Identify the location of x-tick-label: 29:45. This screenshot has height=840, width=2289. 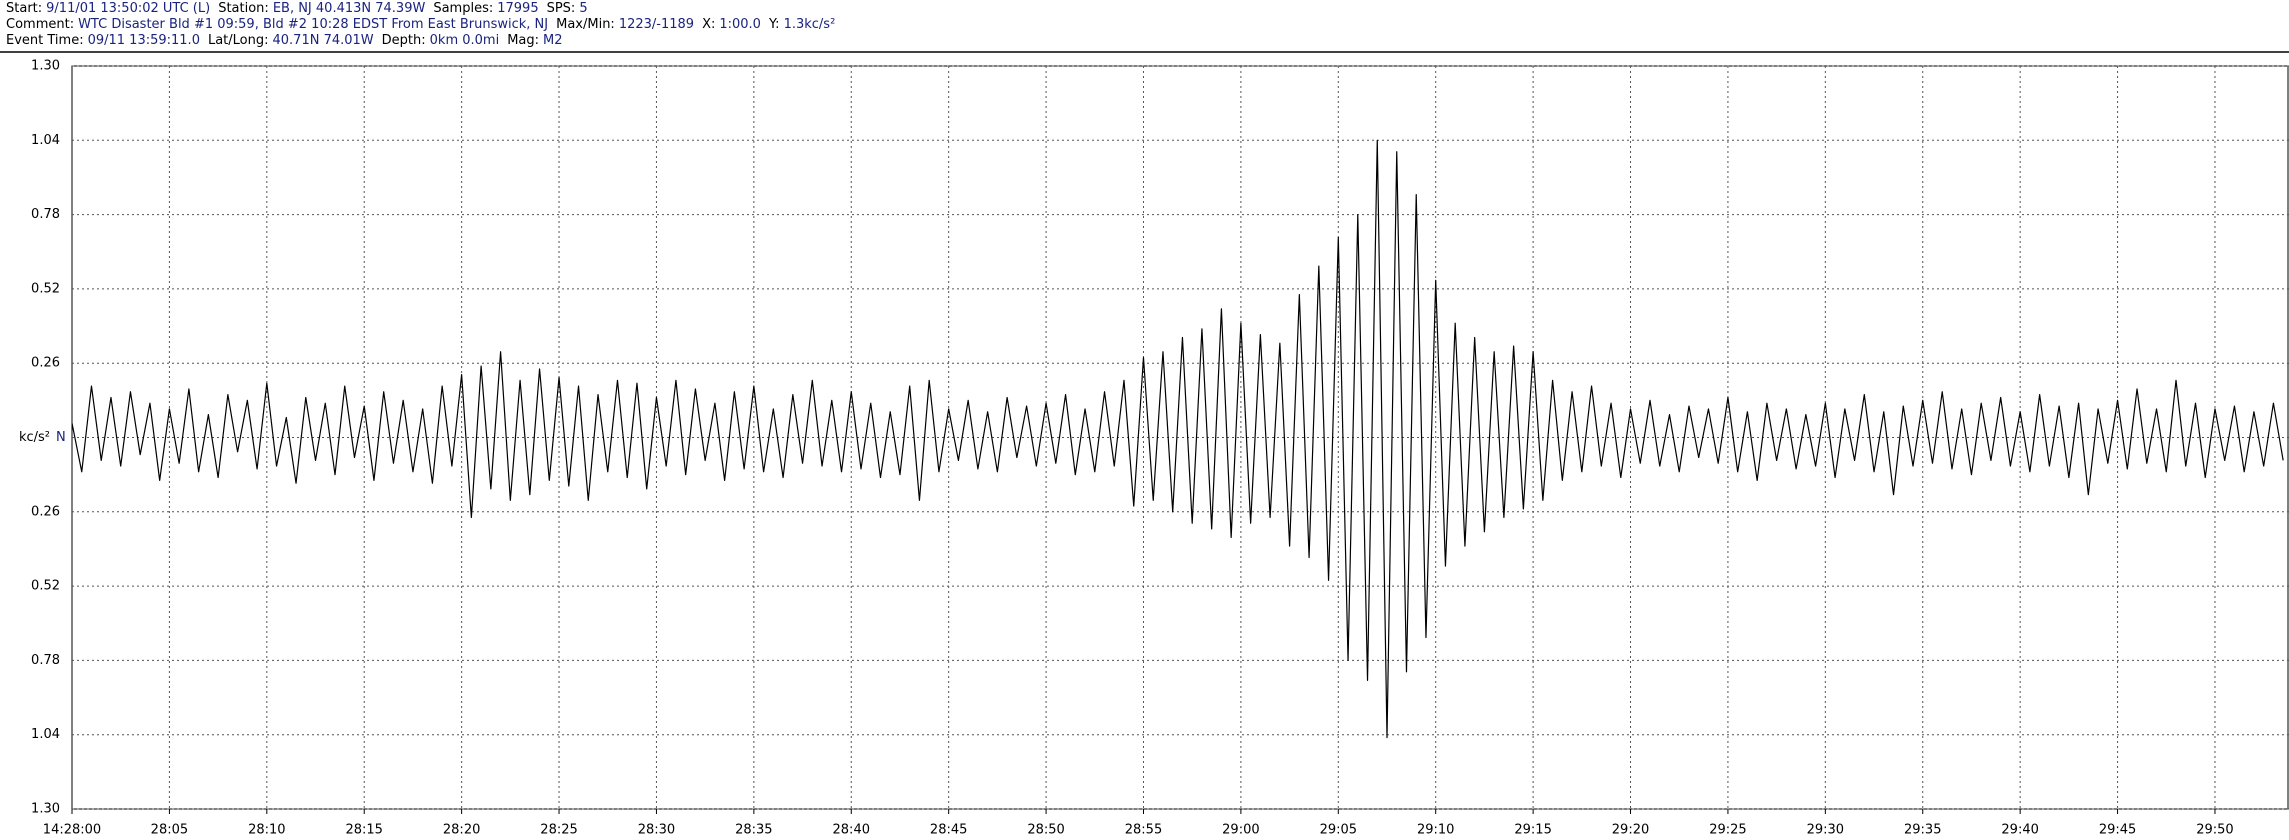
(2117, 830).